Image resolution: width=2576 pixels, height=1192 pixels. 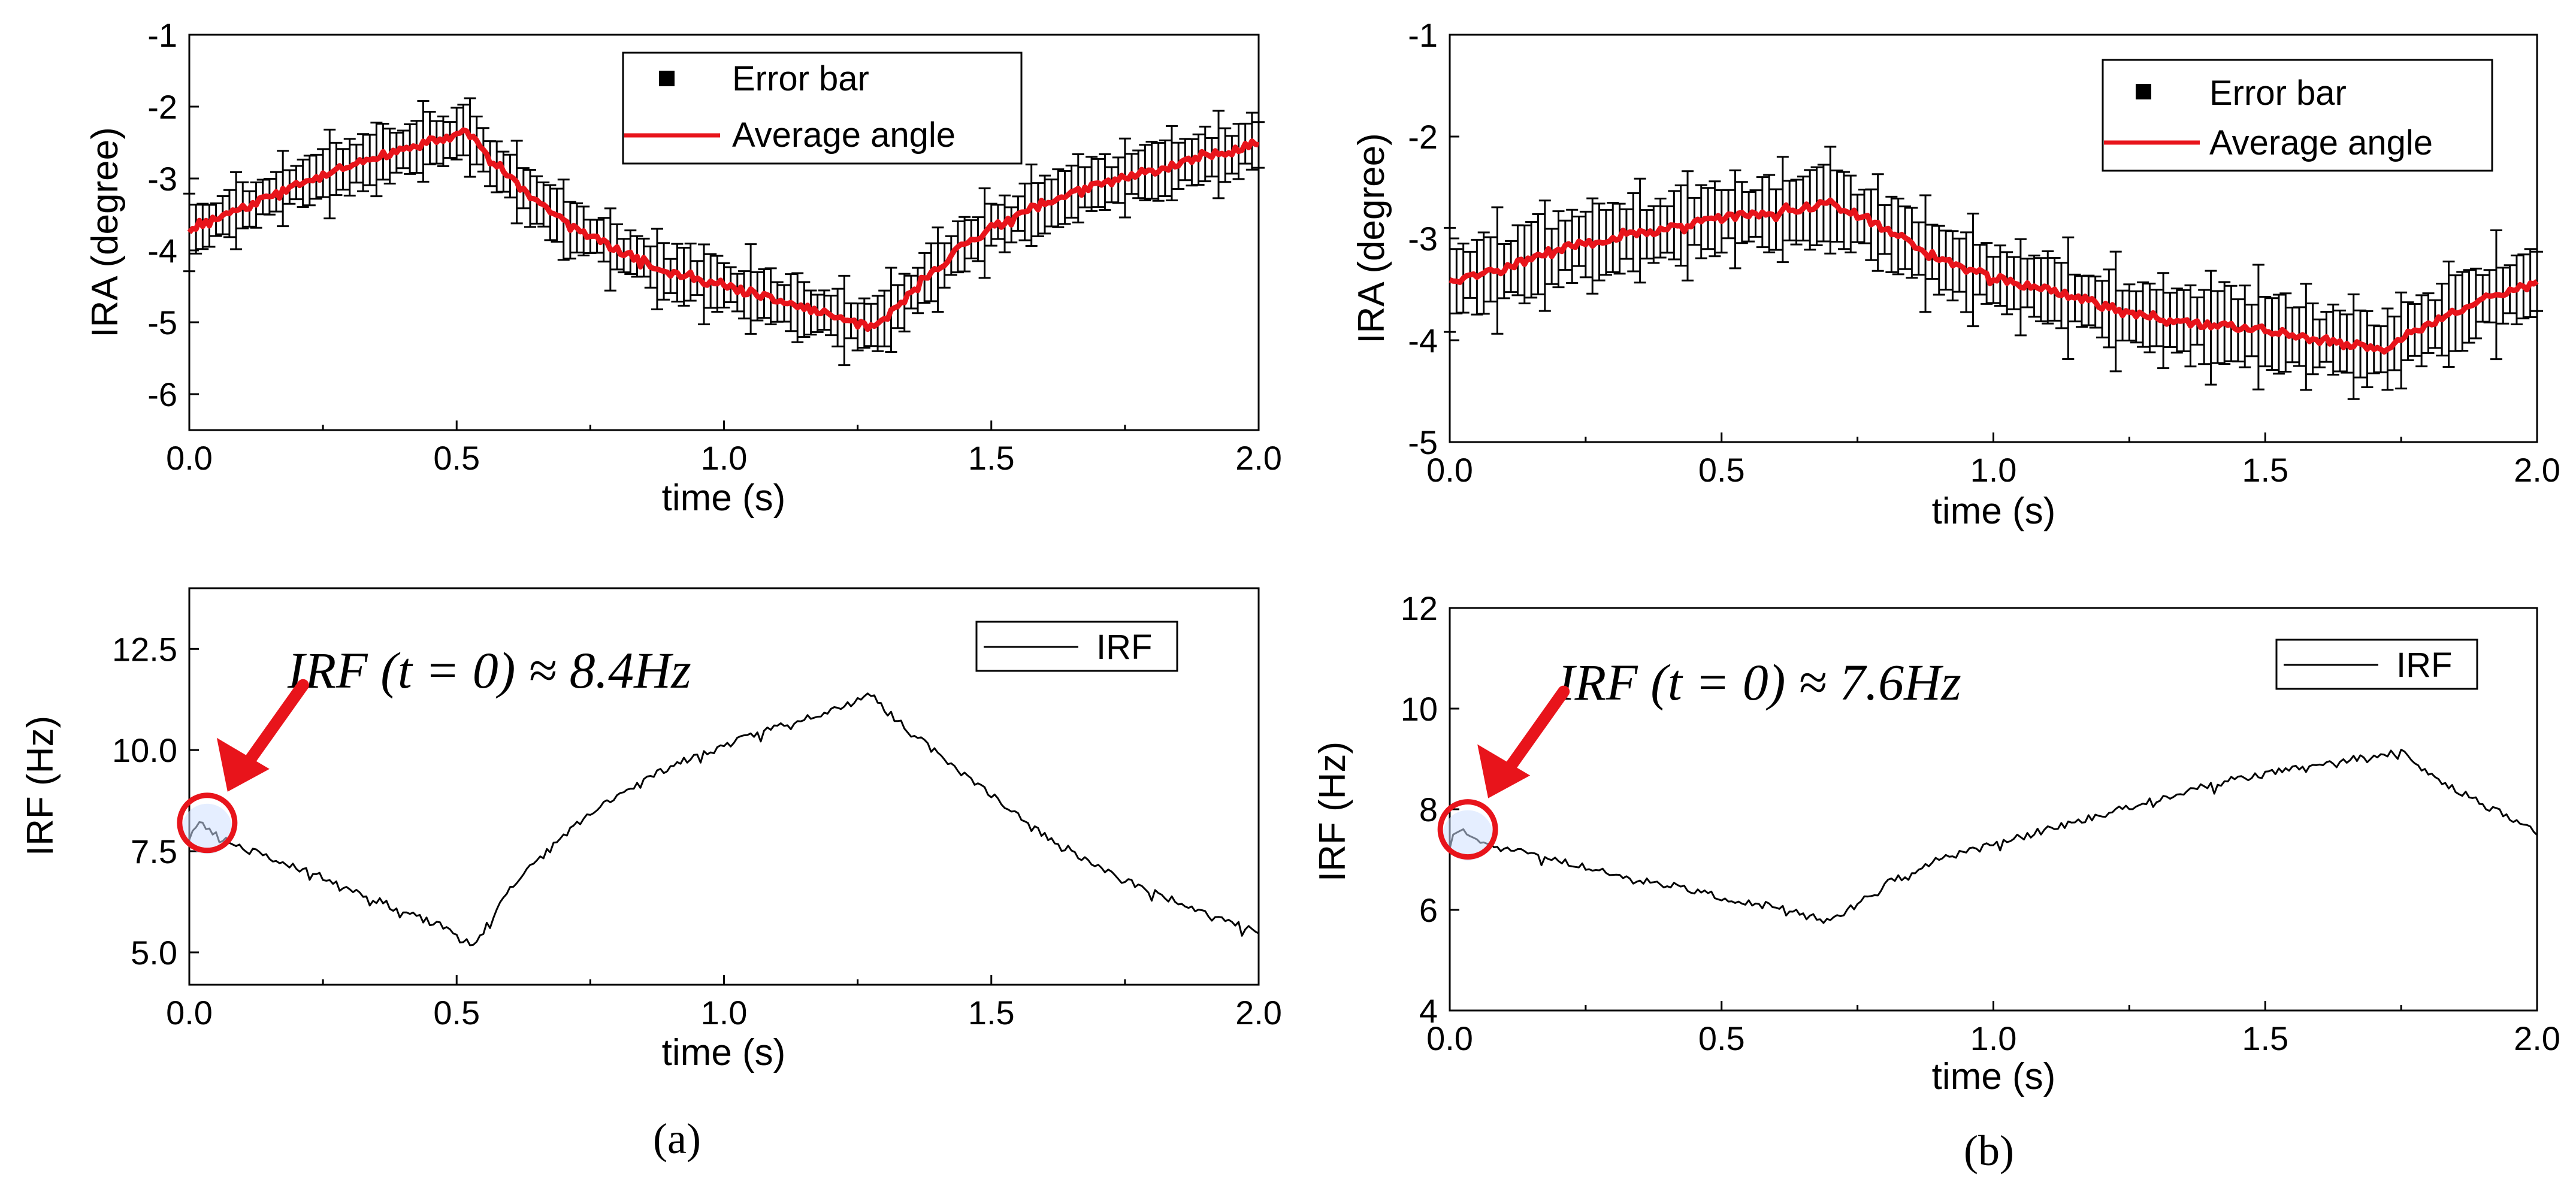 I want to click on caption-a: (a), so click(x=677, y=1139).